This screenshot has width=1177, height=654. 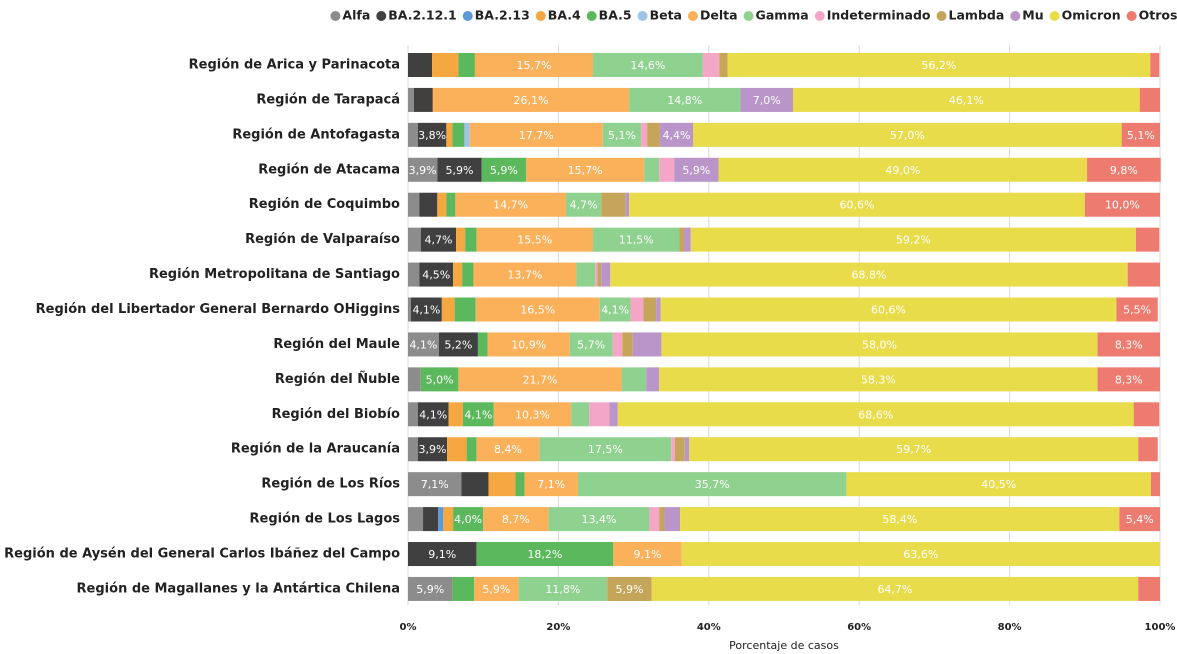 I want to click on data-label: 64,7%, so click(x=894, y=589).